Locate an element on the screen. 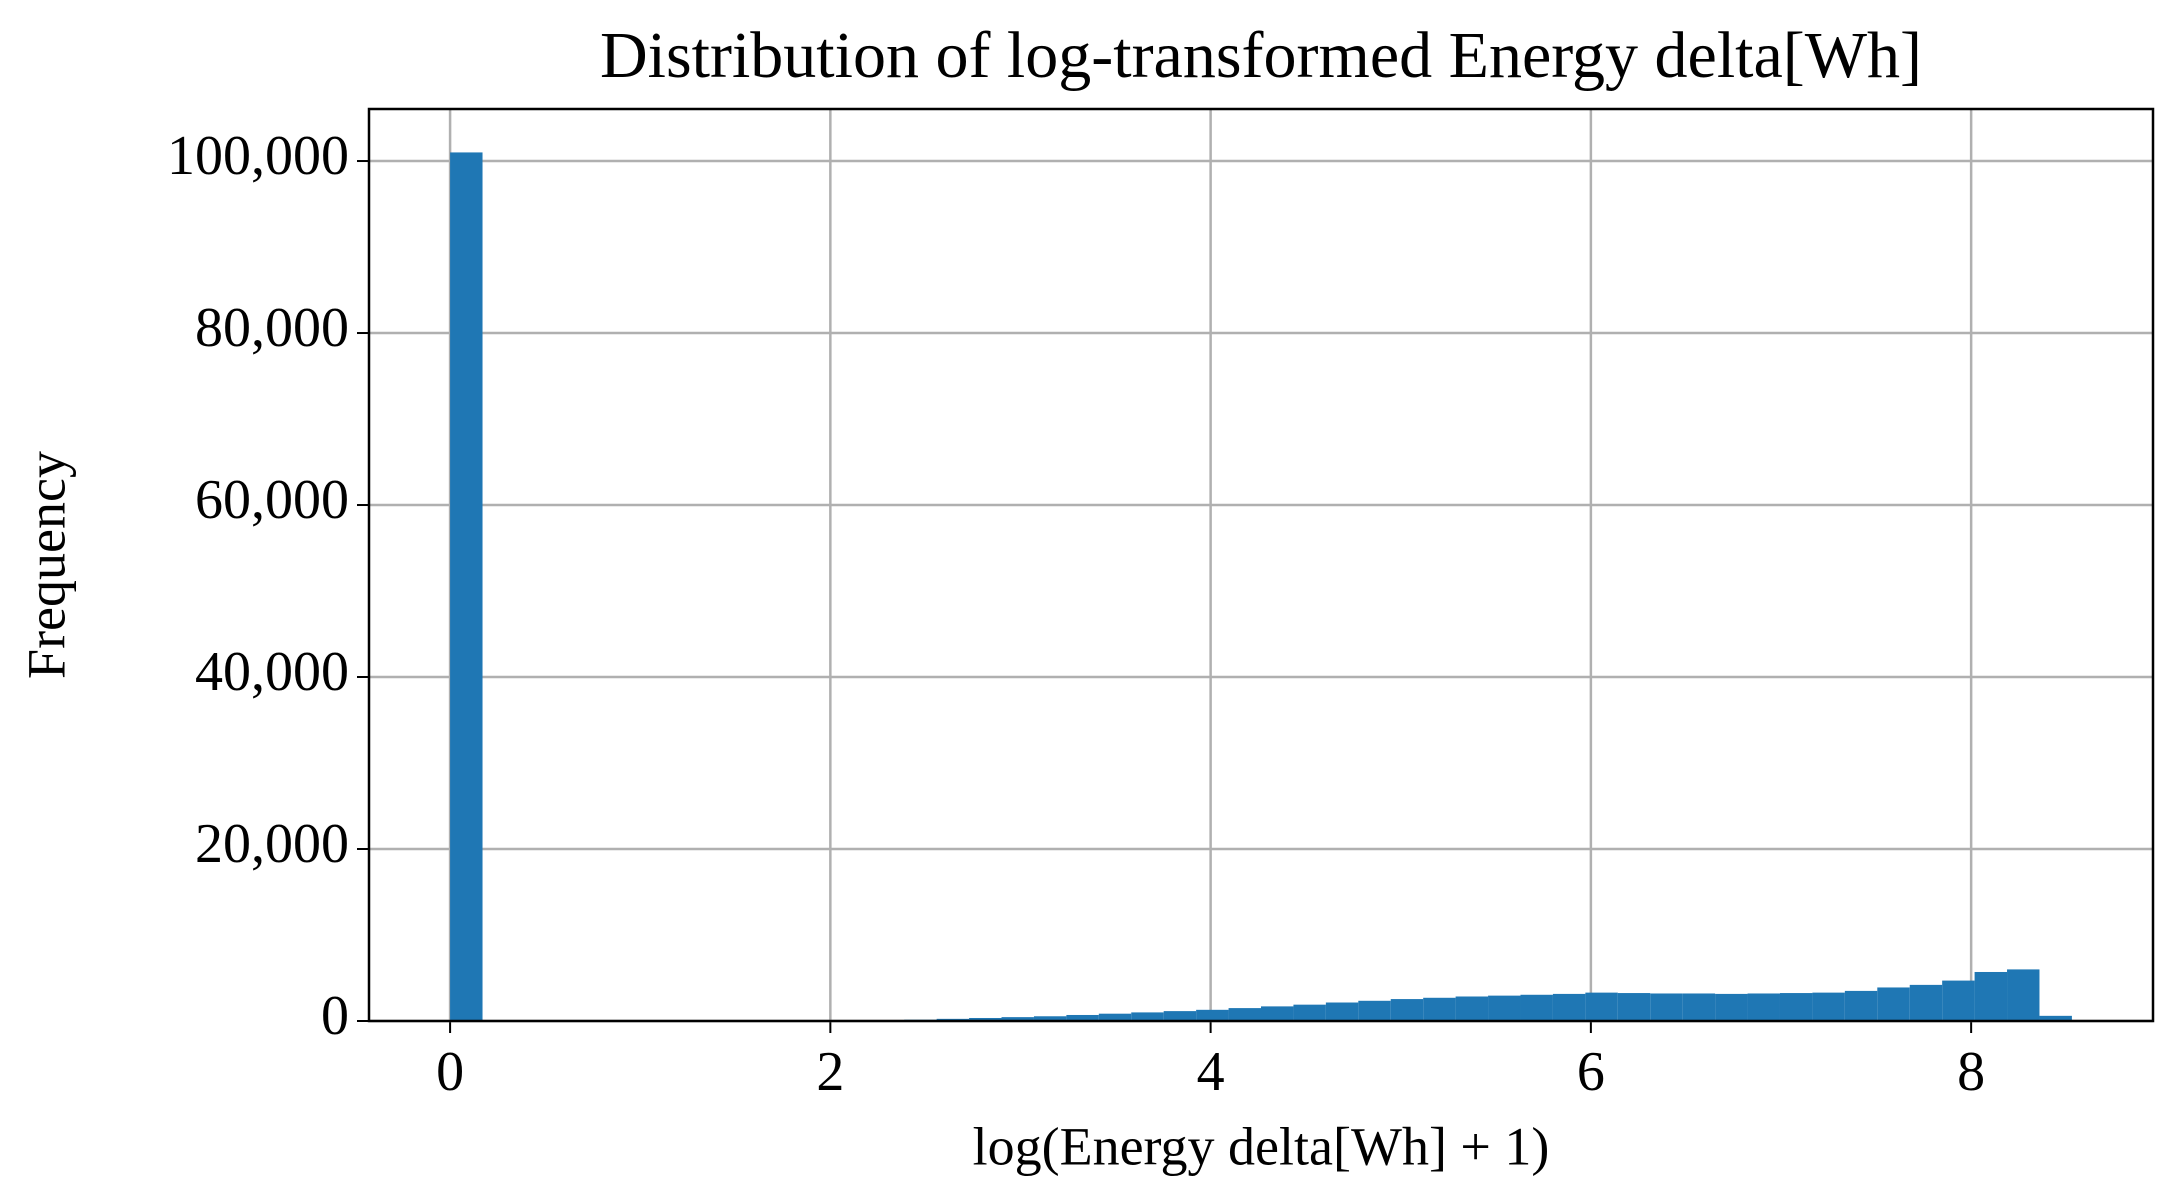  x-tick-label: 8 is located at coordinates (1971, 1072).